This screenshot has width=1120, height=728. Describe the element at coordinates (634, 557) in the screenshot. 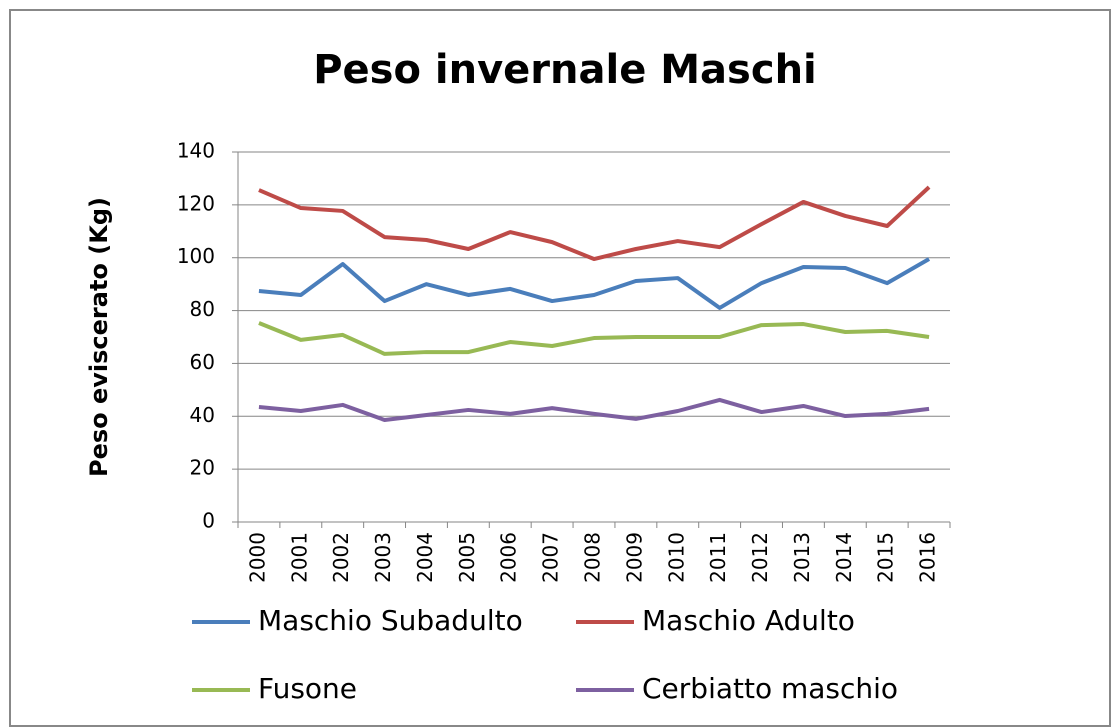

I see `x-tick-label: 2009` at that location.